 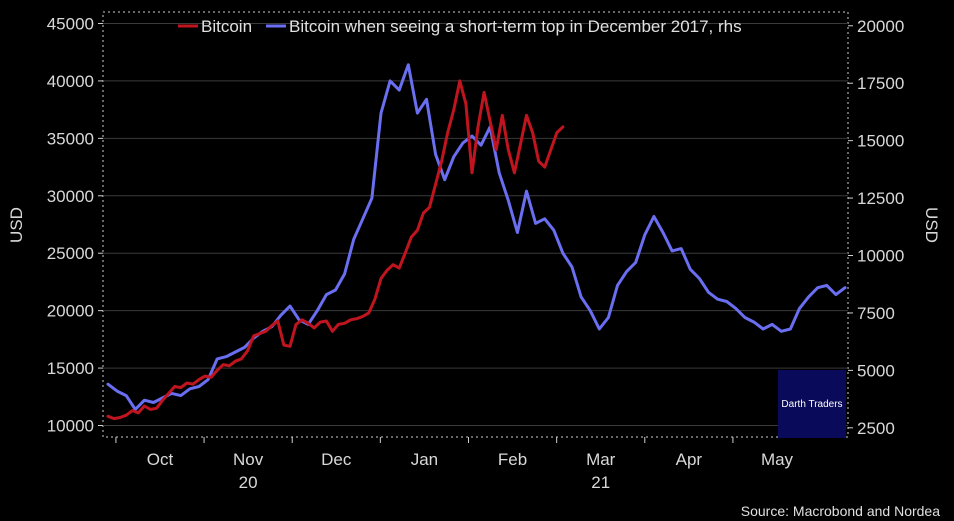 What do you see at coordinates (16, 225) in the screenshot?
I see `left-axis-title: USD` at bounding box center [16, 225].